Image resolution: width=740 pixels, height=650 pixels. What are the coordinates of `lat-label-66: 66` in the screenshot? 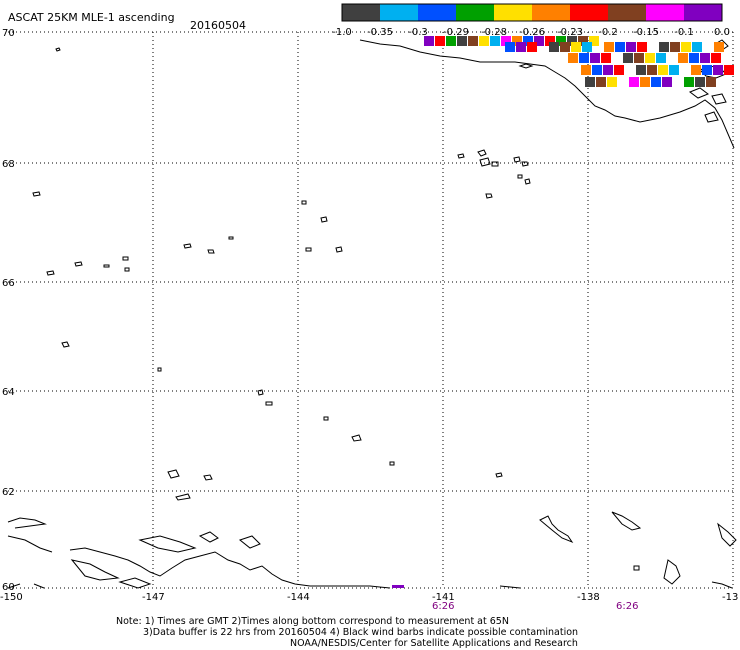 It's located at (8, 283).